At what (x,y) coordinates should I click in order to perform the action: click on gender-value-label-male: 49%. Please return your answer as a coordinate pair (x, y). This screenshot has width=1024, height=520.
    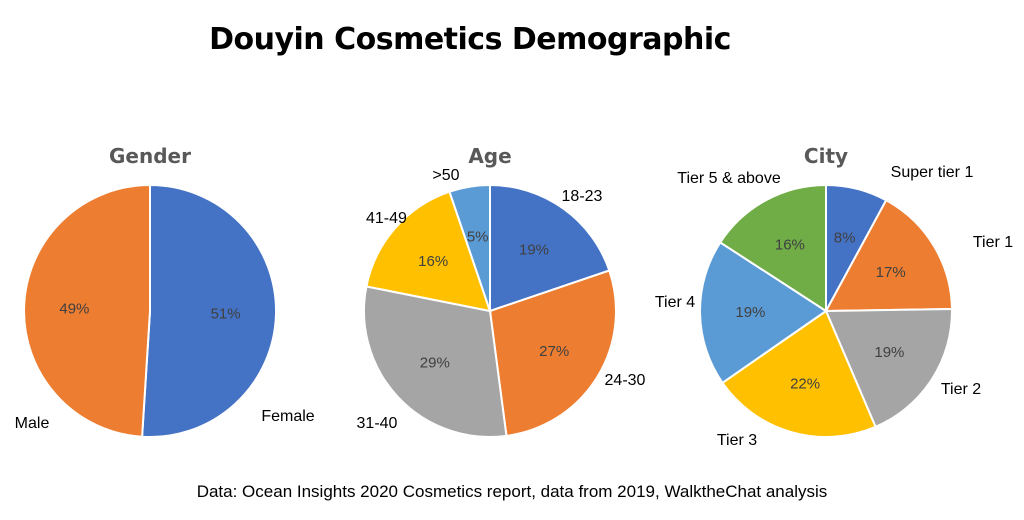
    Looking at the image, I should click on (74, 309).